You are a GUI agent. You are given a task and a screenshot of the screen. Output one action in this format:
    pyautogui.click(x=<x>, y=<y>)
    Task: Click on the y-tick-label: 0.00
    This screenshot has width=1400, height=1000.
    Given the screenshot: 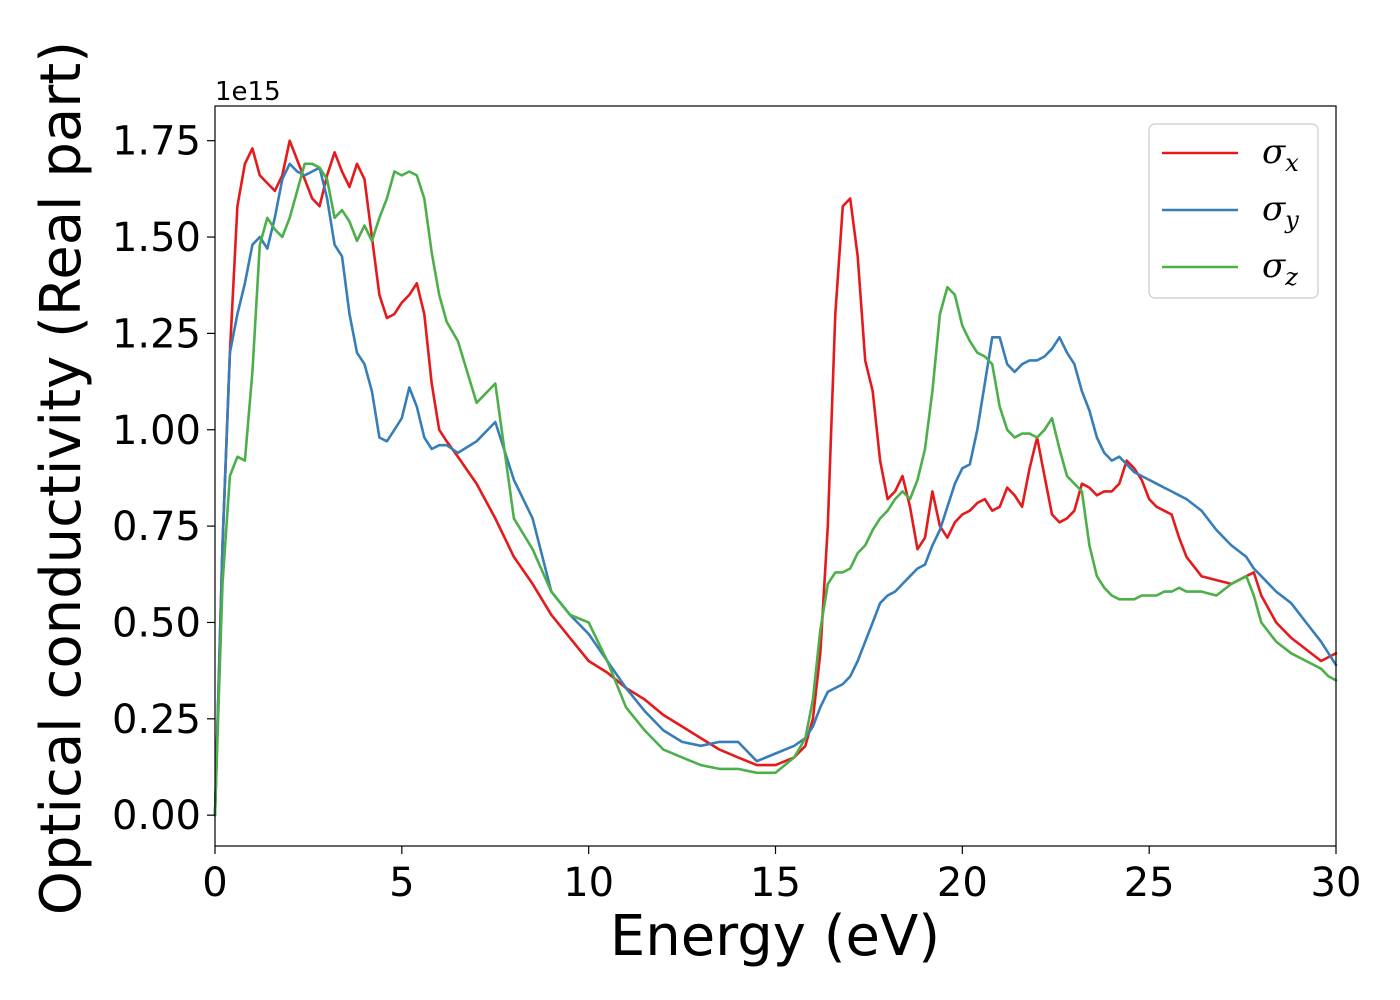 What is the action you would take?
    pyautogui.click(x=156, y=816)
    